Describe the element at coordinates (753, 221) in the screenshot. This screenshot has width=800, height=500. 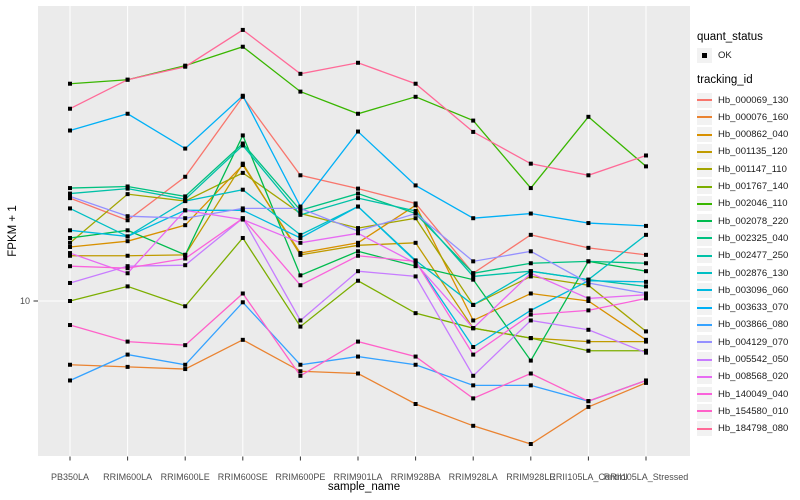
I see `legend-item-label: Hb_002078_220` at that location.